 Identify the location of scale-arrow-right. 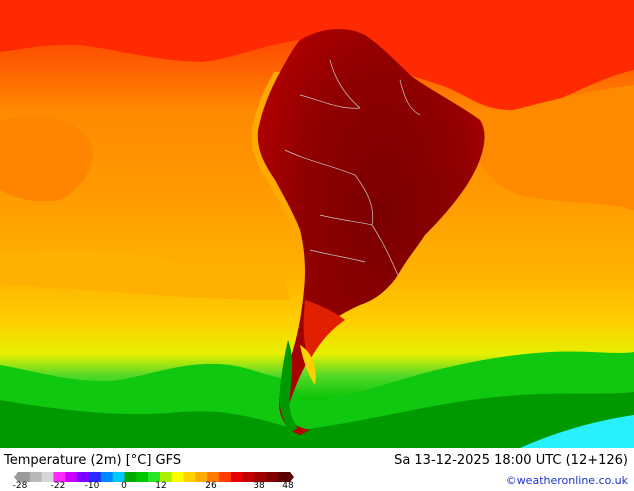
(292, 477).